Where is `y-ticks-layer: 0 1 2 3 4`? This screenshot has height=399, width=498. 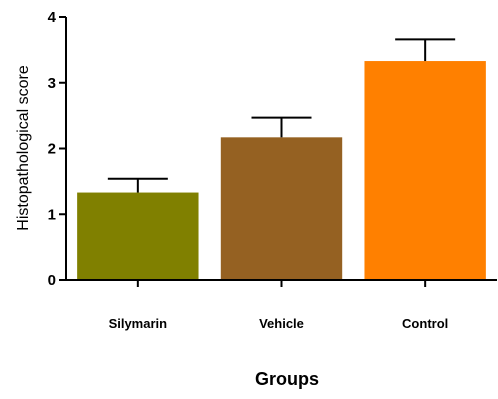
y-ticks-layer: 0 1 2 3 4 is located at coordinates (57, 149).